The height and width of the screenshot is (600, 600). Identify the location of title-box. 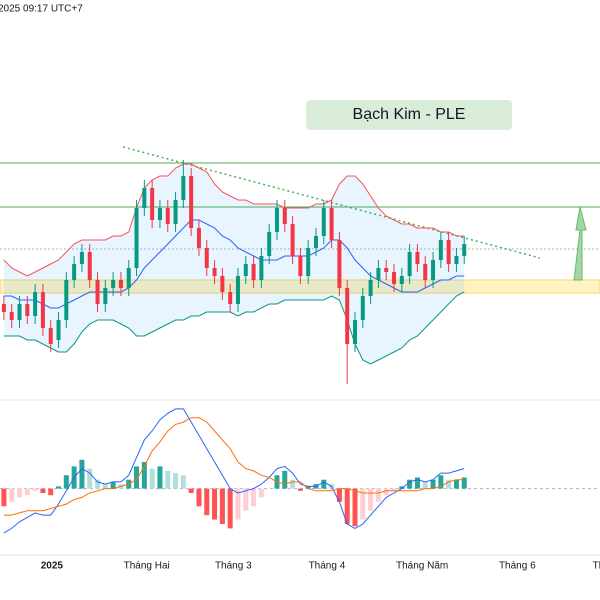
(409, 115).